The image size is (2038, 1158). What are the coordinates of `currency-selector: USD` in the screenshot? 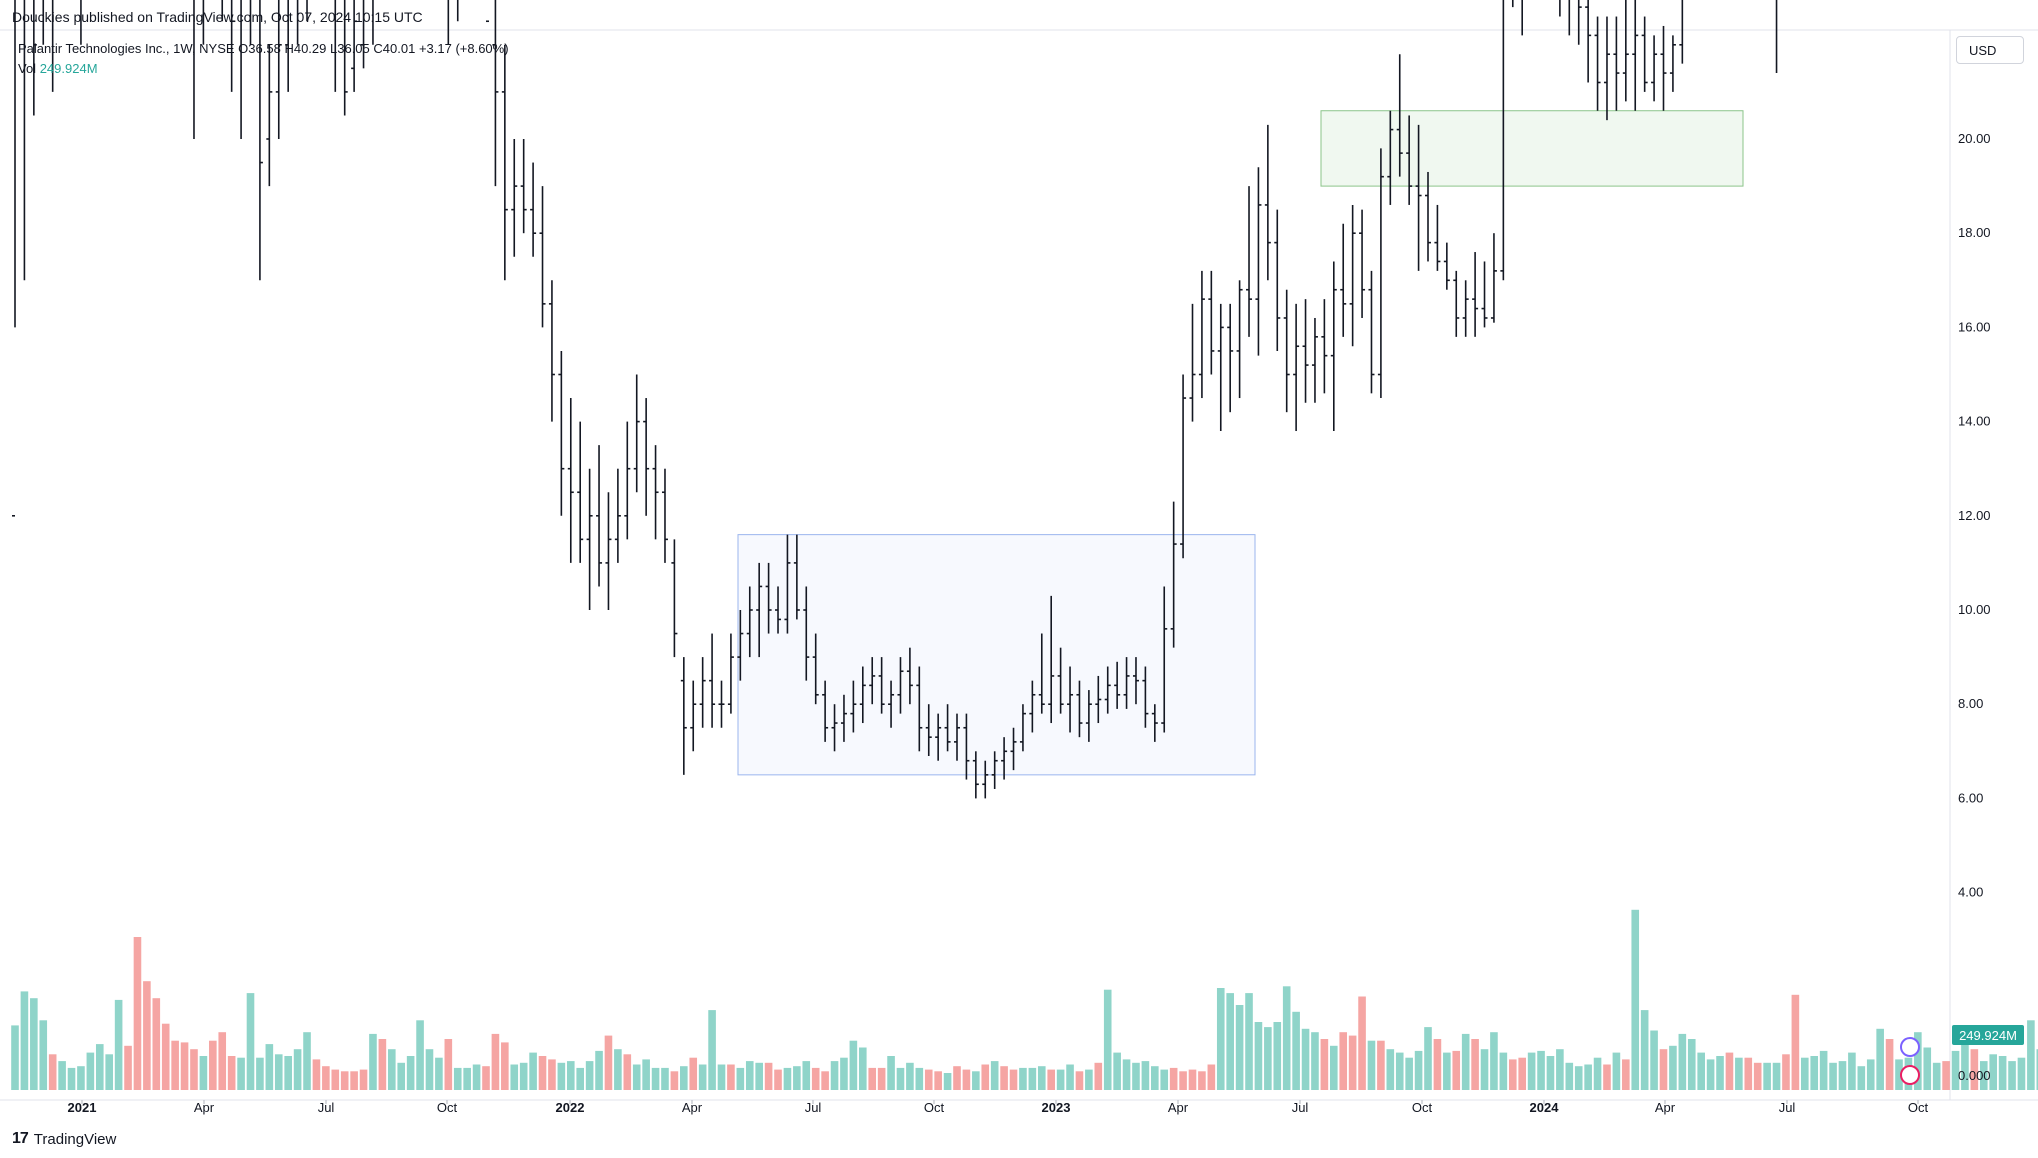 It's located at (1990, 50).